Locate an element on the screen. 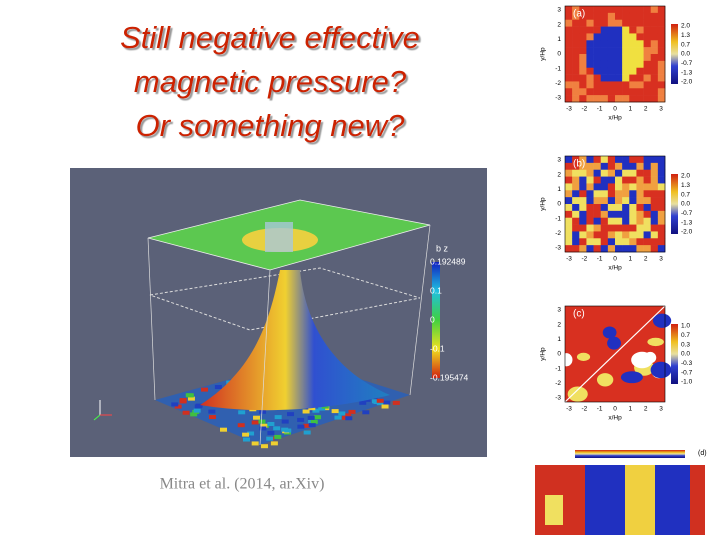 The width and height of the screenshot is (720, 540). colorbar-tick: -0.7 is located at coordinates (687, 213).